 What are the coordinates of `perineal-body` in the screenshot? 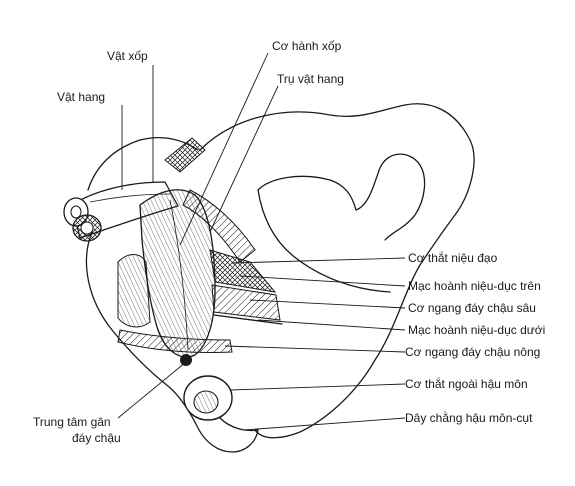 It's located at (186, 360).